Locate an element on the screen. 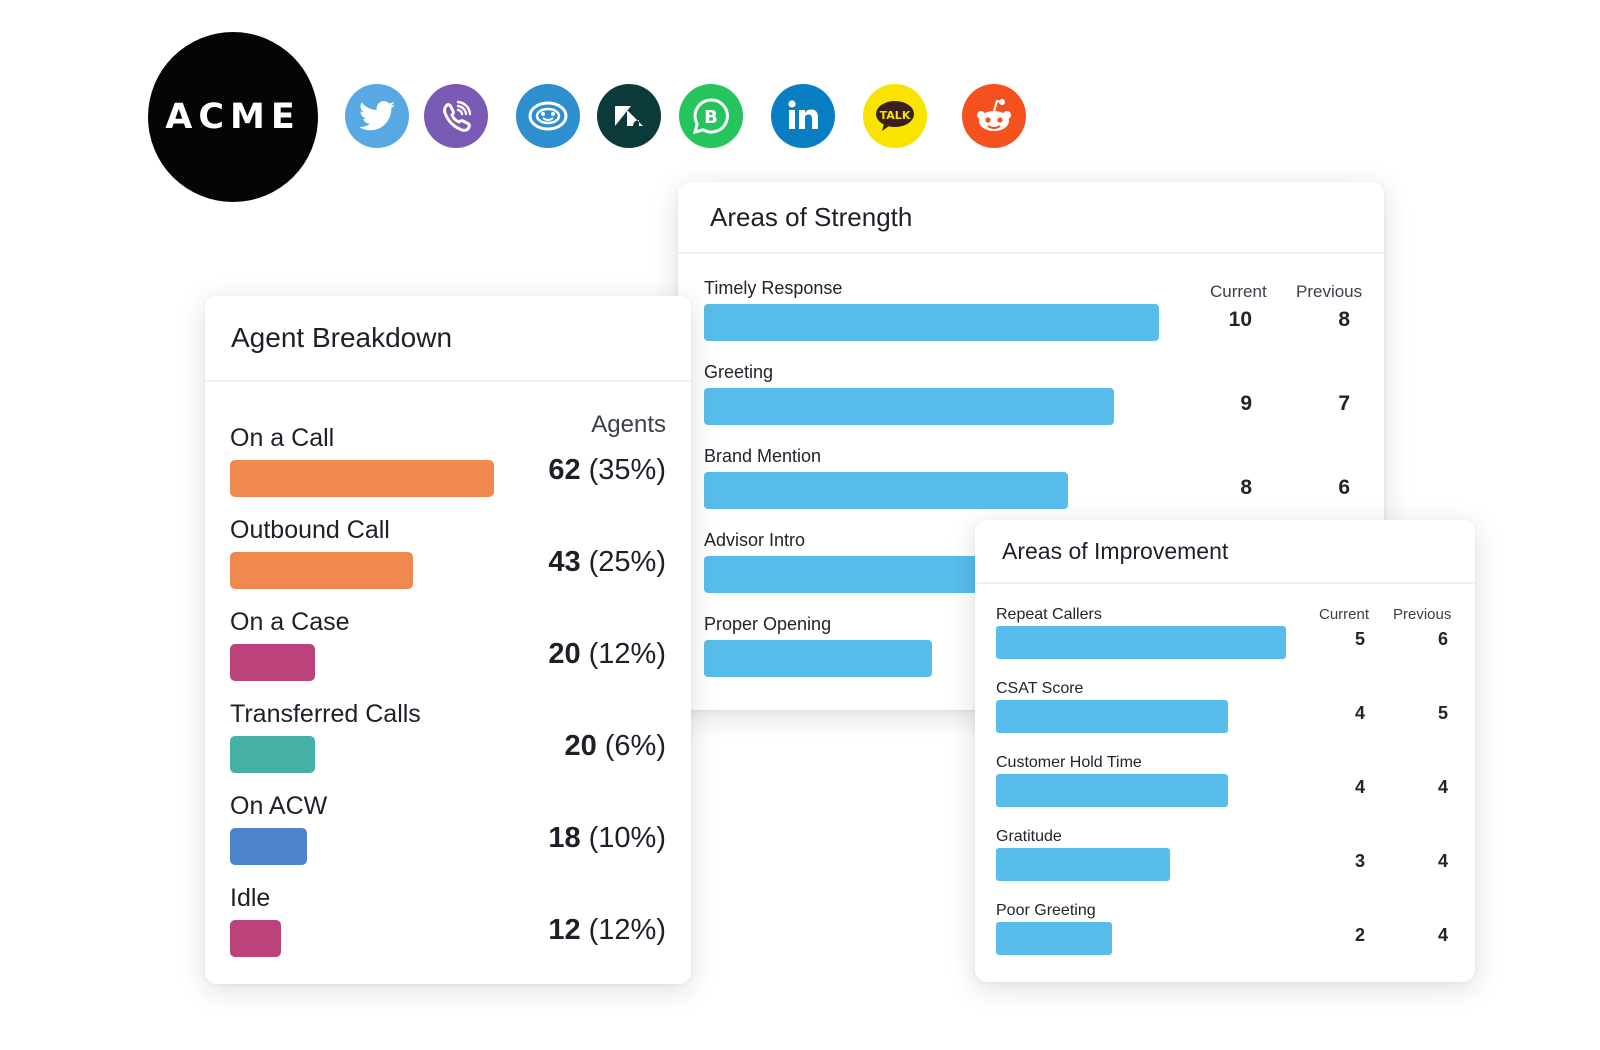  agent-value: 12 (12%) is located at coordinates (607, 930).